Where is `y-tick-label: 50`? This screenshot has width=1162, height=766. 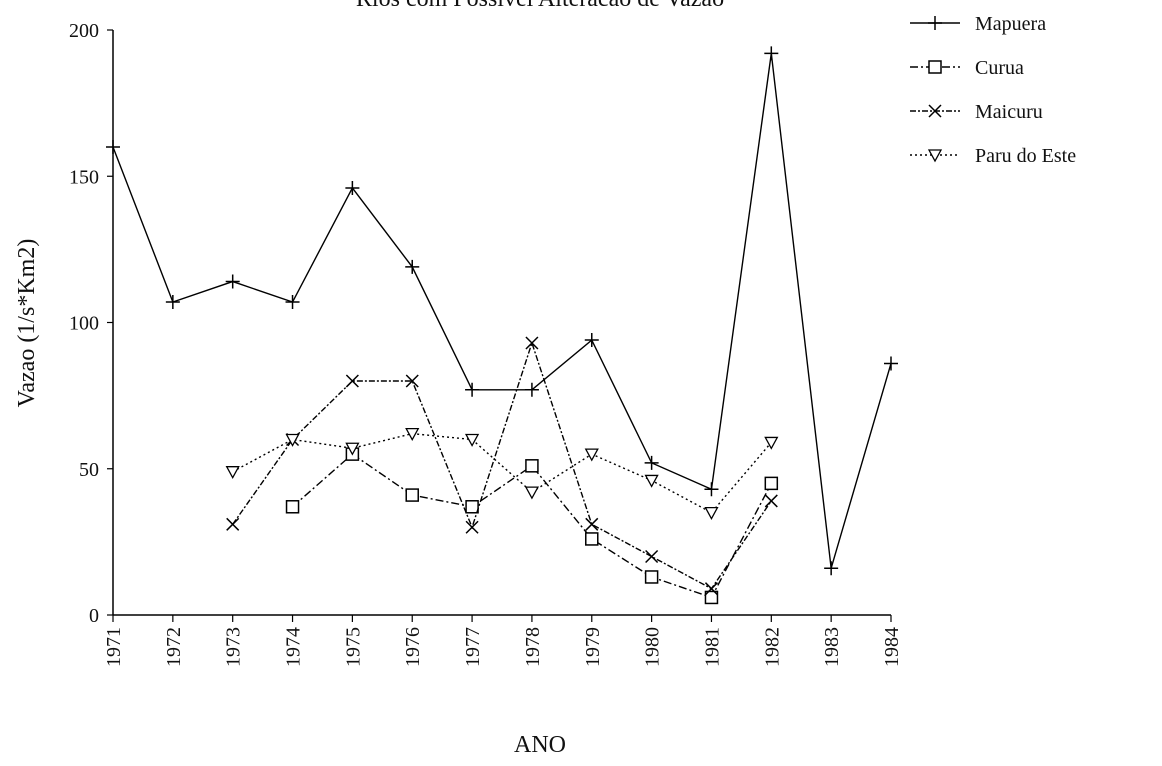 y-tick-label: 50 is located at coordinates (89, 470).